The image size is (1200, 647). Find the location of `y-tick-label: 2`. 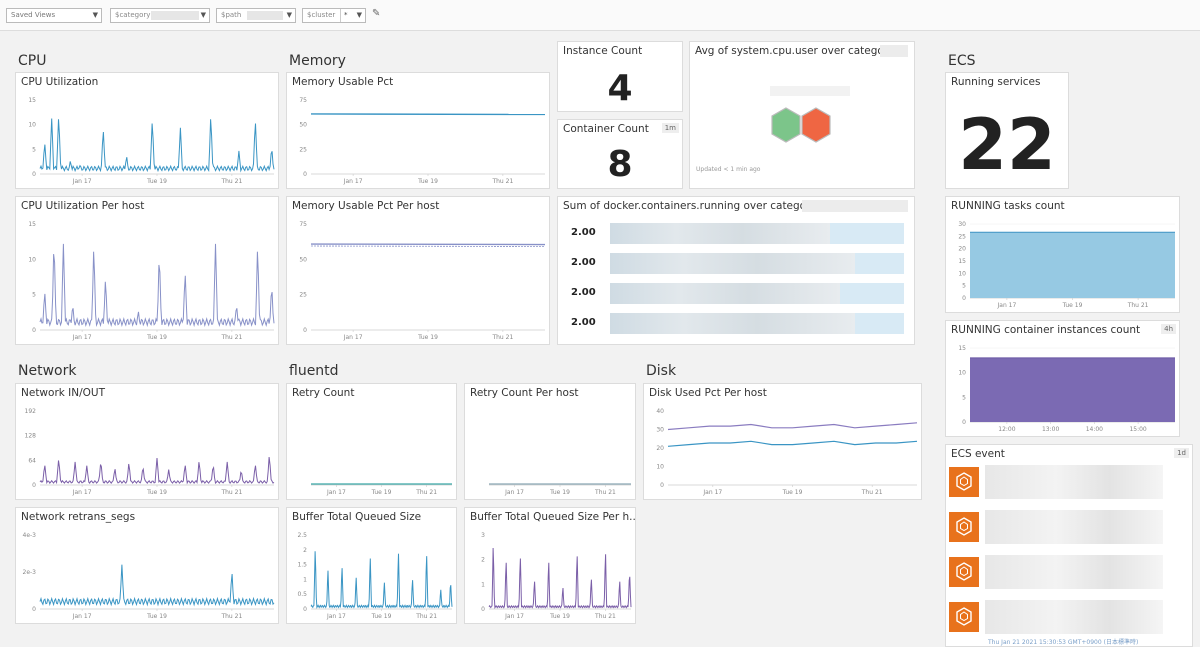

y-tick-label: 2 is located at coordinates (305, 550).